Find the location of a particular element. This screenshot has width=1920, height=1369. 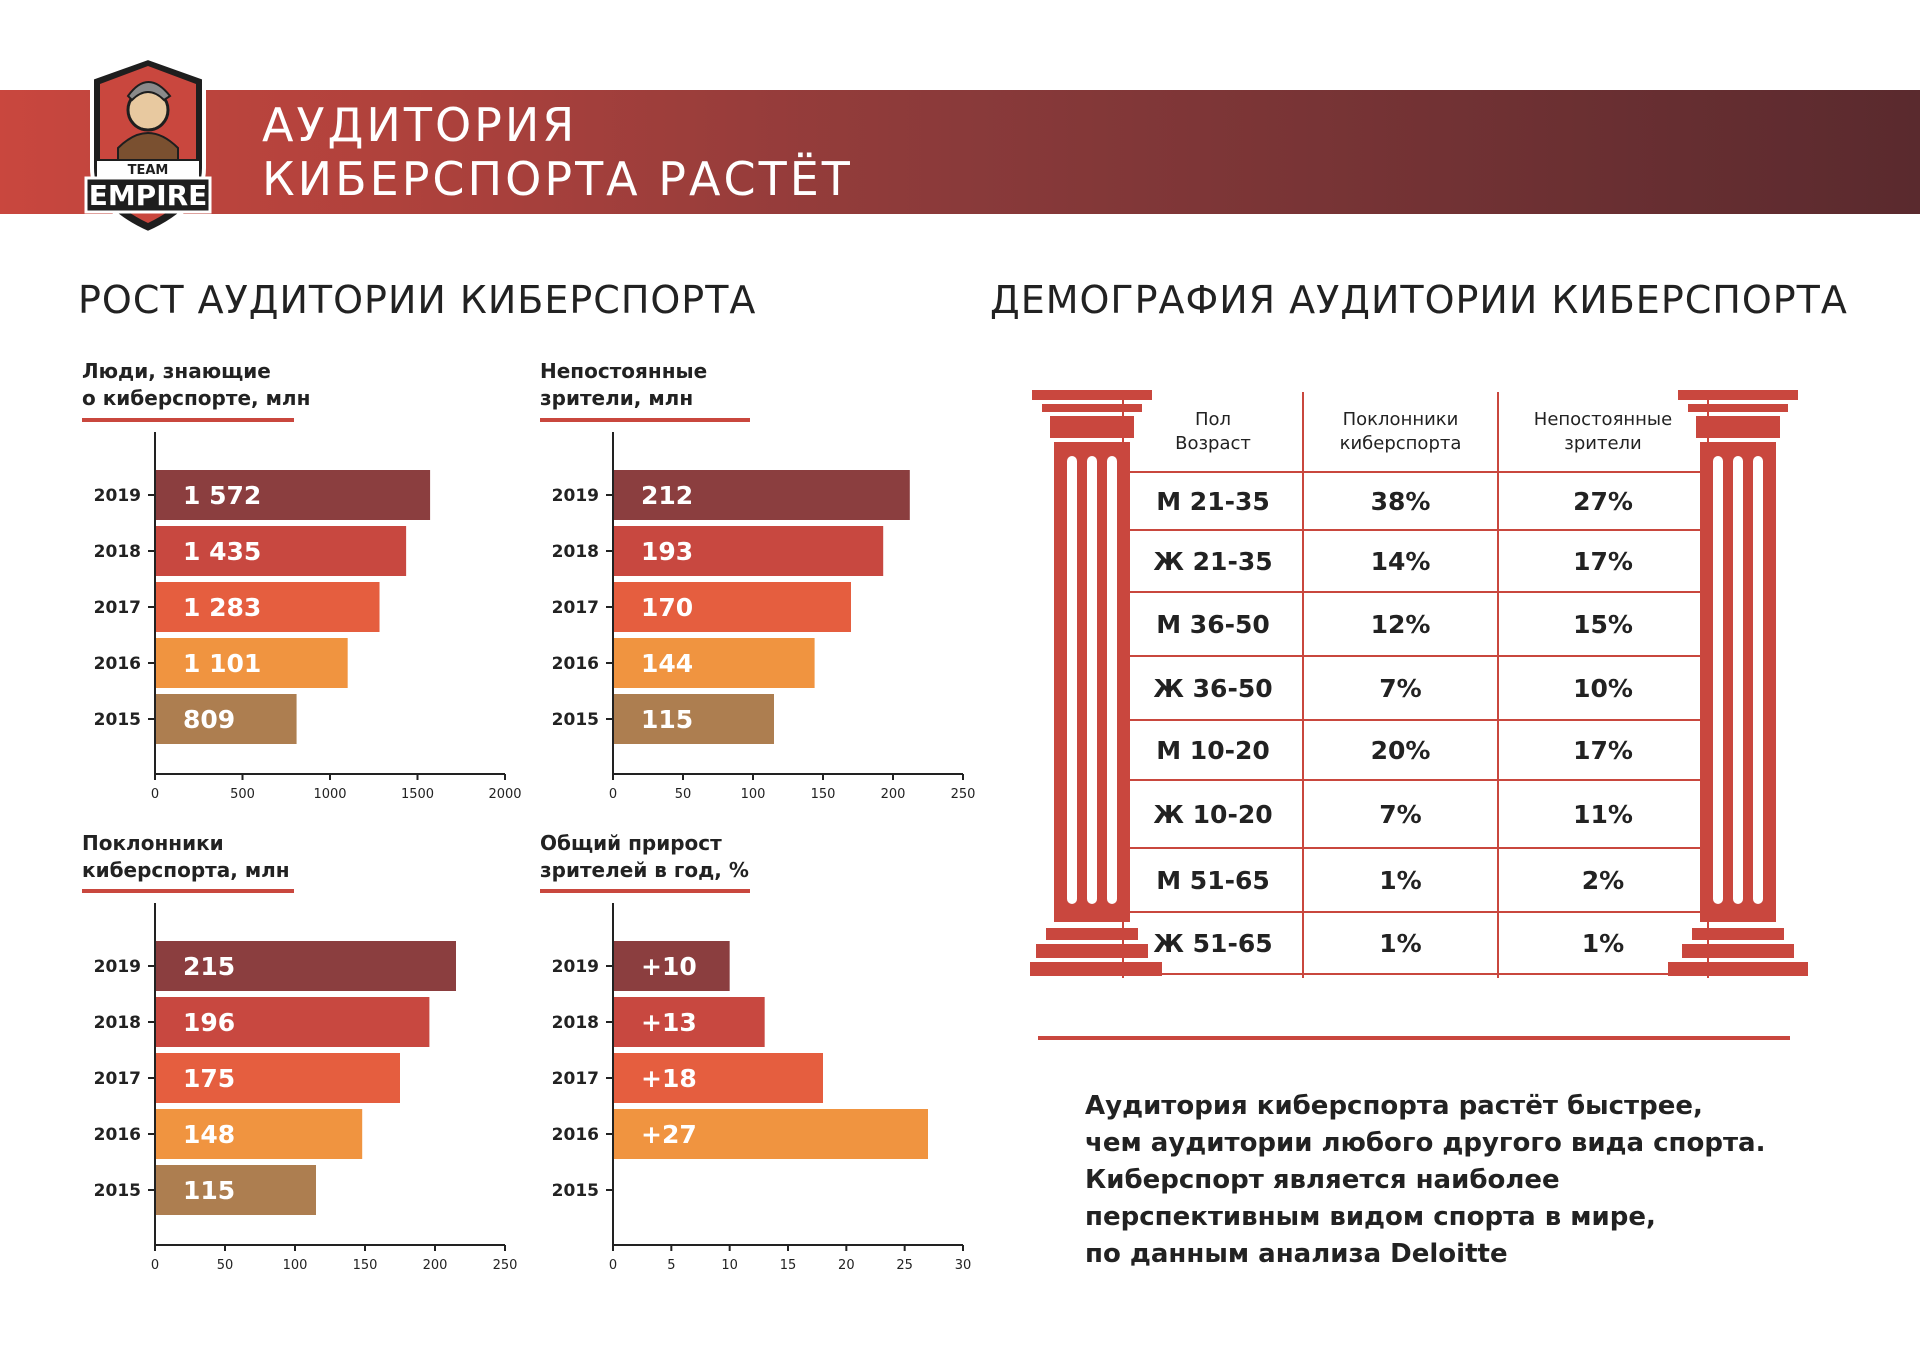

page-title: АУДИТОРИЯ КИБЕРСПОРТА РАСТЁТ is located at coordinates (557, 152).